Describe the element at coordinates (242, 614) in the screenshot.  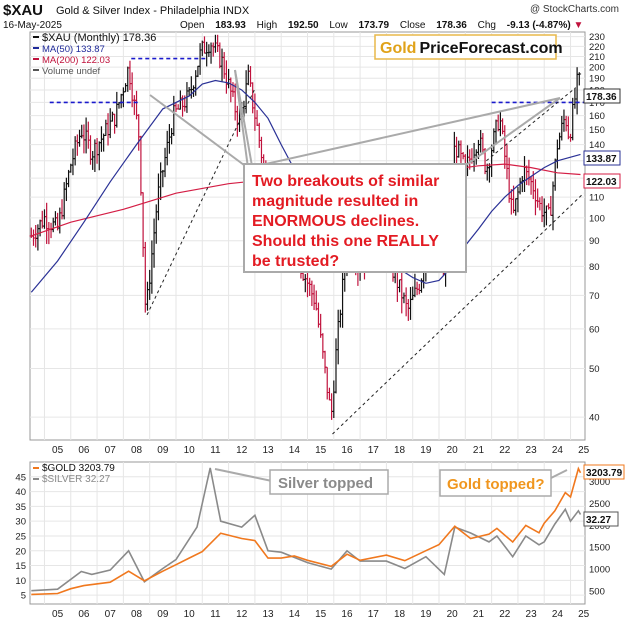
I see `bottom-x-tick-label: 12` at that location.